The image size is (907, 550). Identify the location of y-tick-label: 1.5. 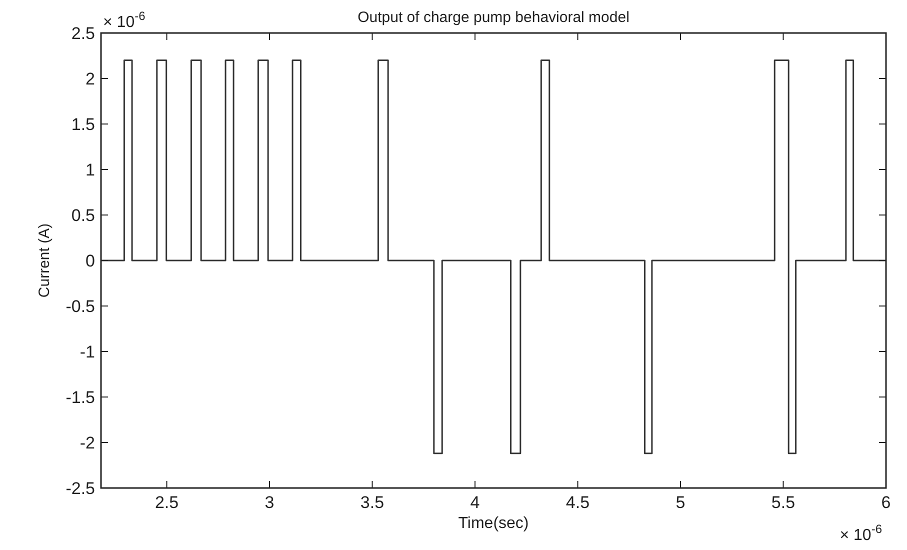
(83, 124).